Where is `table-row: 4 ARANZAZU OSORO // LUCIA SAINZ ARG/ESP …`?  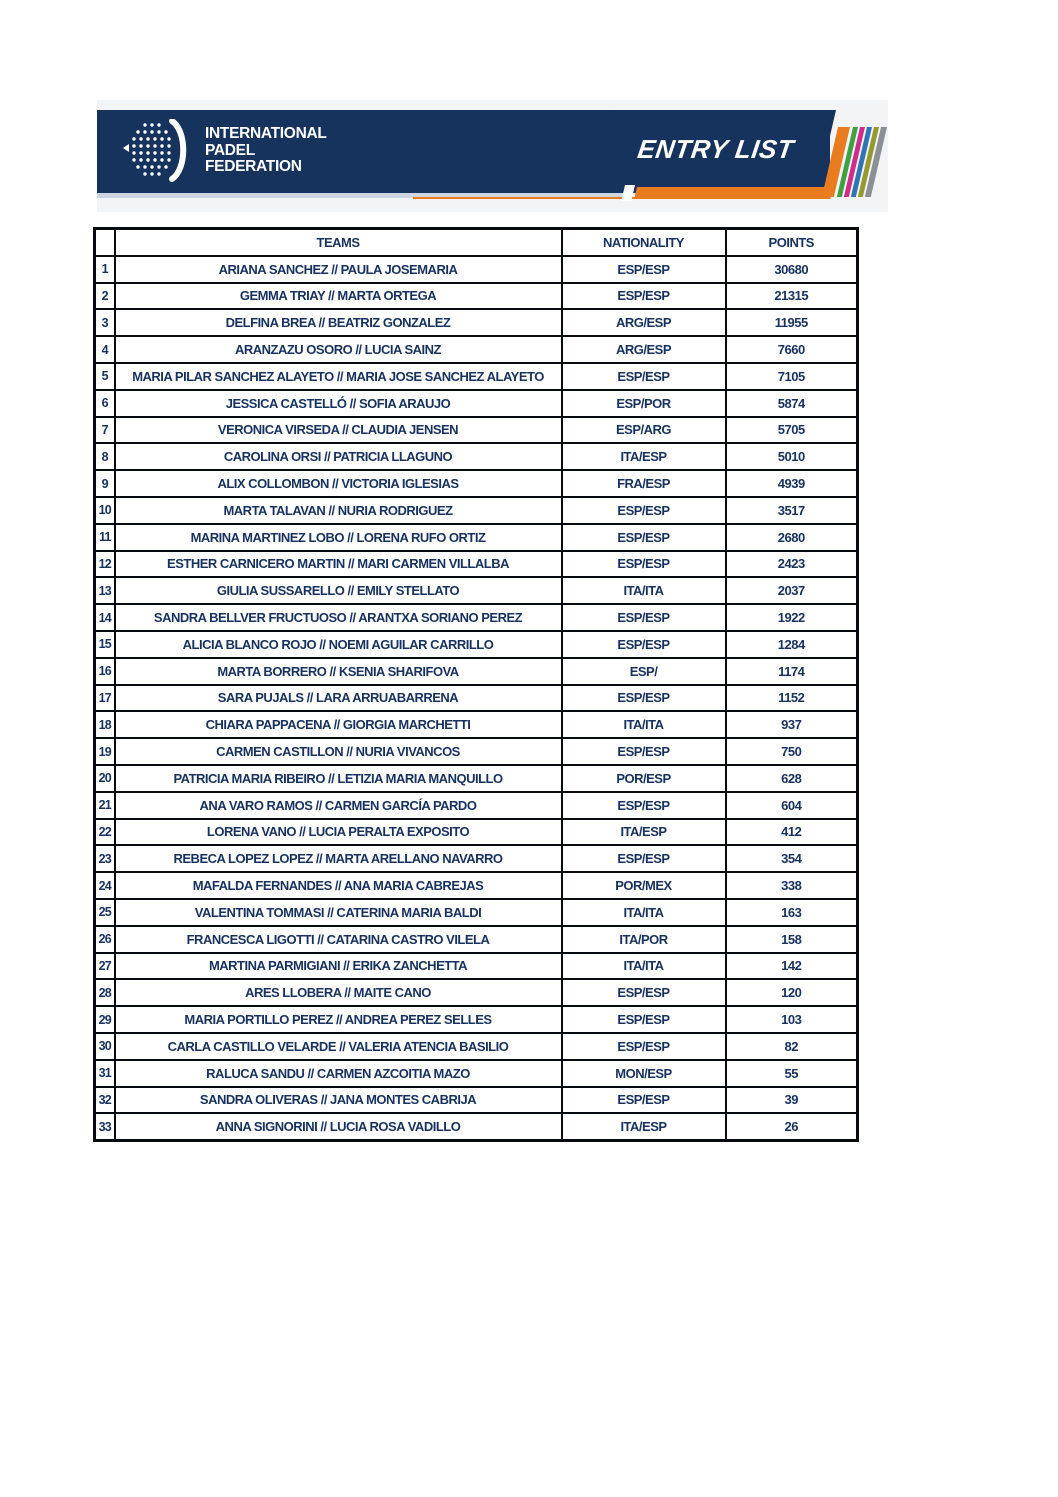
table-row: 4 ARANZAZU OSORO // LUCIA SAINZ ARG/ESP … is located at coordinates (476, 349).